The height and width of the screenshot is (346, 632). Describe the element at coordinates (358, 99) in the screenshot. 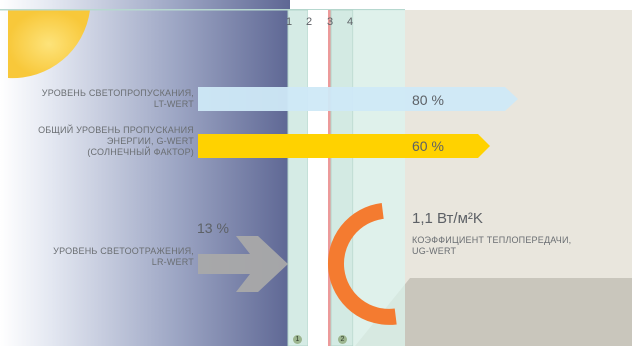

I see `lt-arrow` at that location.